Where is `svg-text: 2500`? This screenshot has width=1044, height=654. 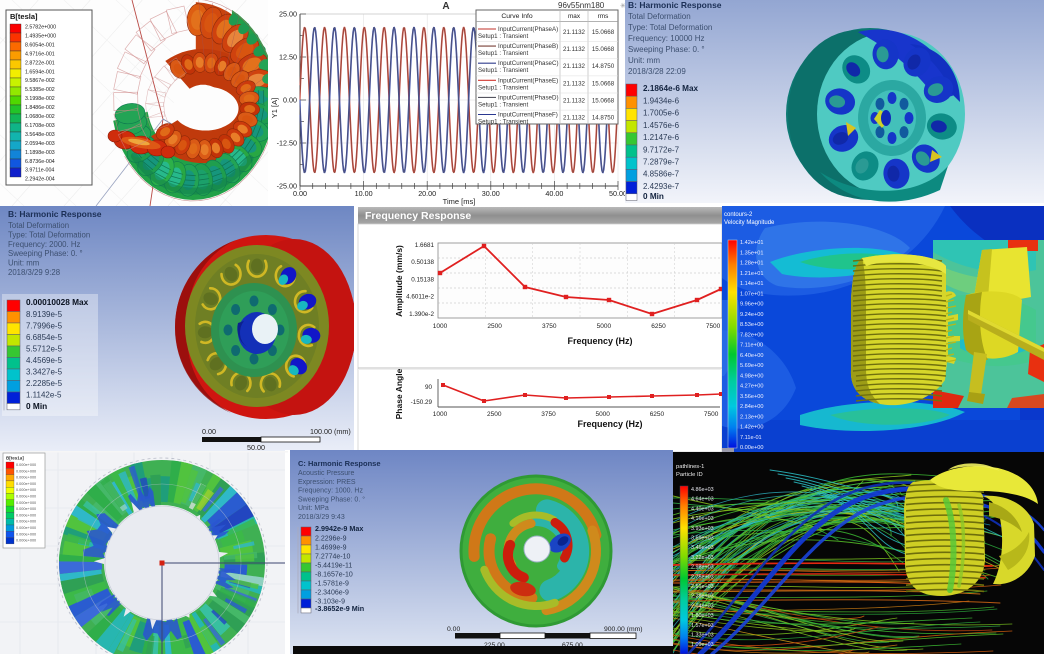
svg-text: 2500 is located at coordinates (494, 326).